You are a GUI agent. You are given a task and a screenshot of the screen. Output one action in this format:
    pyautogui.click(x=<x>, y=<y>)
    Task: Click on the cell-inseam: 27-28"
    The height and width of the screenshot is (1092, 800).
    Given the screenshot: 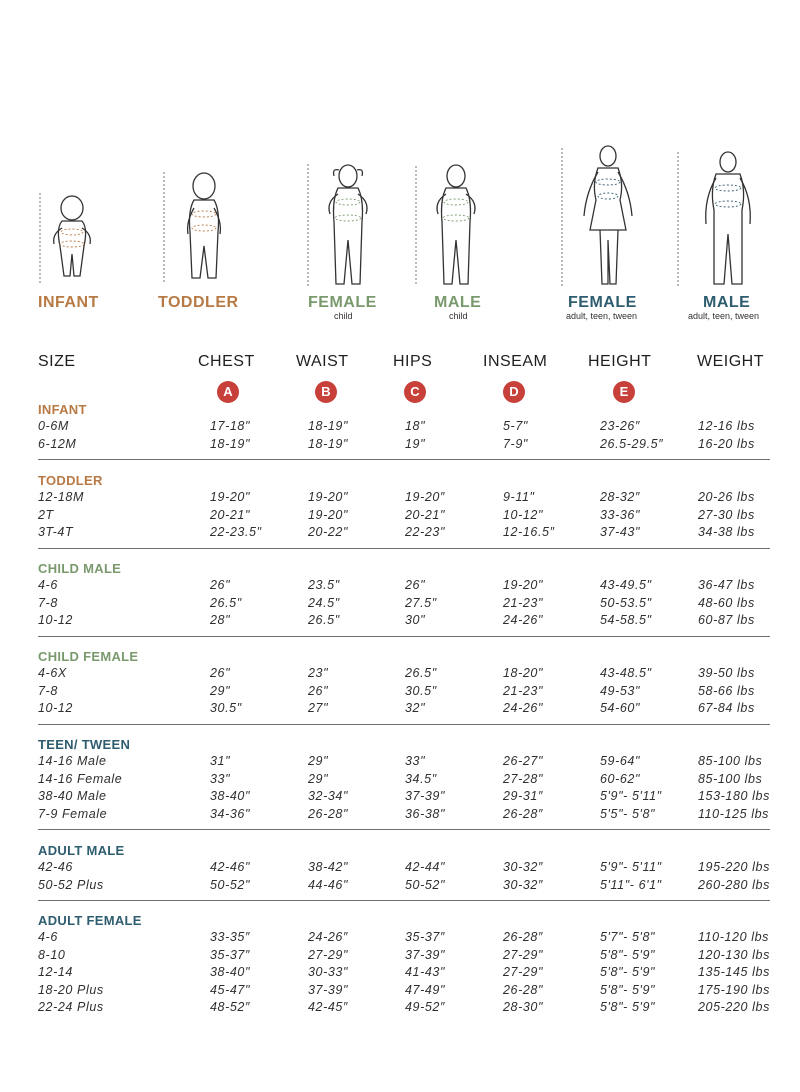 What is the action you would take?
    pyautogui.click(x=523, y=778)
    